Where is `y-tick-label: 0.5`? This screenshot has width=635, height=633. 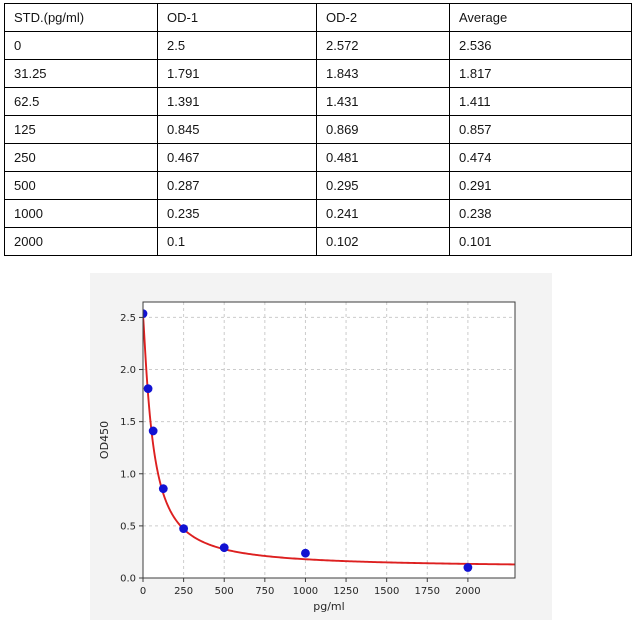
y-tick-label: 0.5 is located at coordinates (128, 526).